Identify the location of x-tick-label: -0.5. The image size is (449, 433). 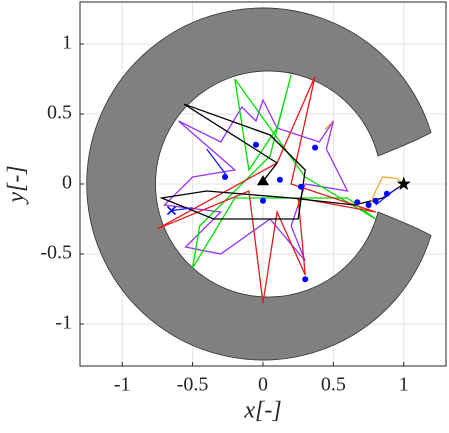
(193, 385).